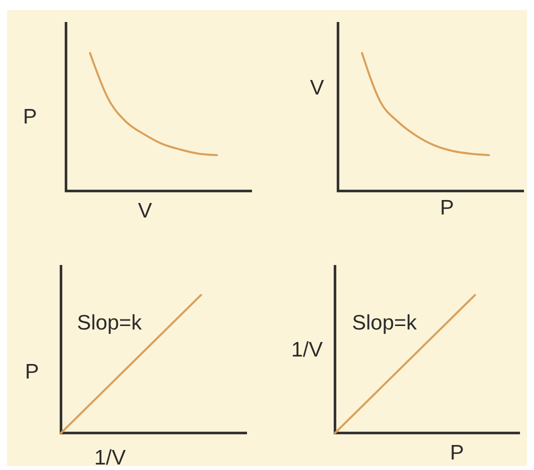 The width and height of the screenshot is (534, 470). I want to click on x-axis-title: V, so click(145, 211).